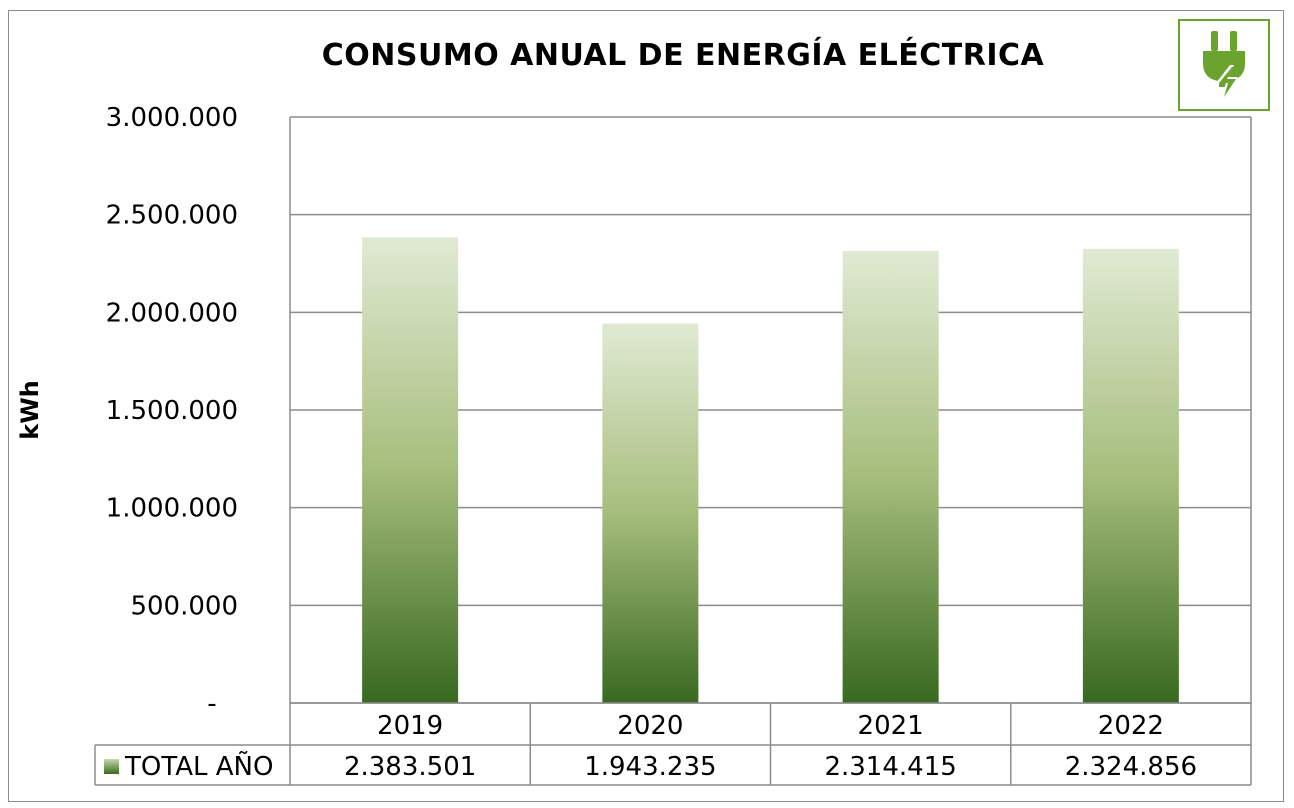 This screenshot has height=808, width=1294. I want to click on bar-2020, so click(650, 513).